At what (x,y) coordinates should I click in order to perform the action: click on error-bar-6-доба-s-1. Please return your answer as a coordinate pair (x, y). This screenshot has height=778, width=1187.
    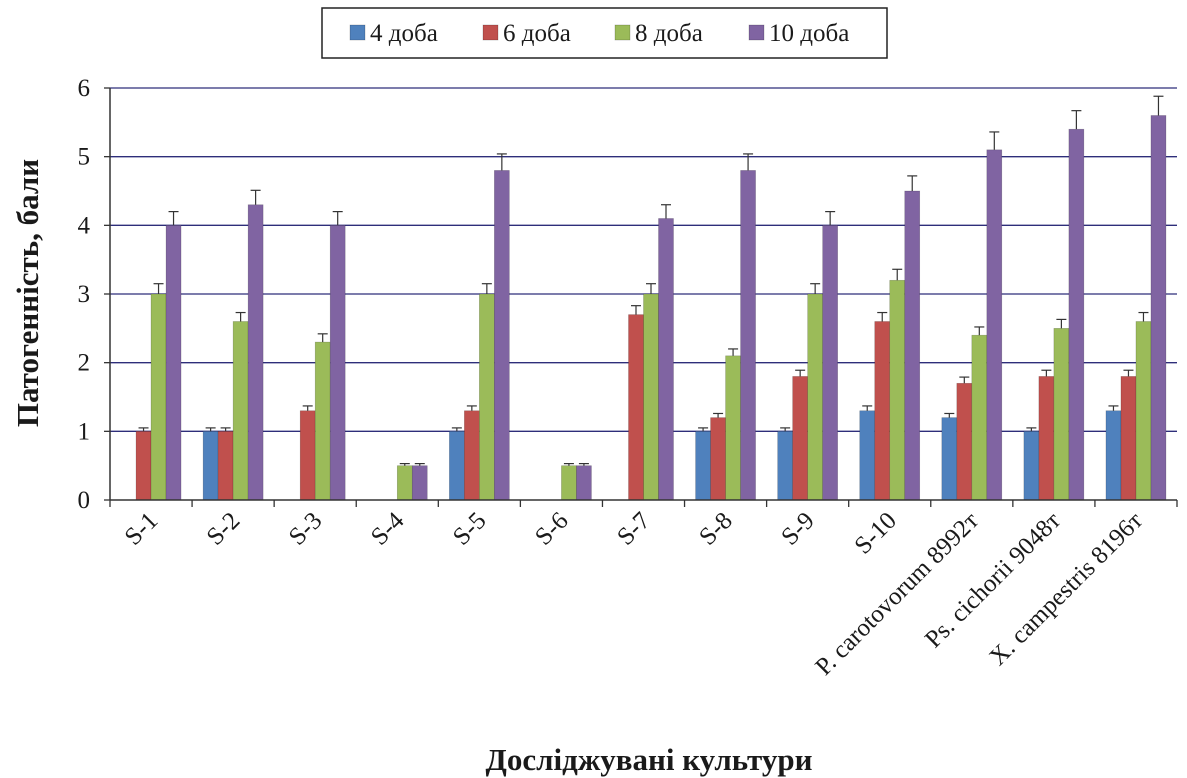
    Looking at the image, I should click on (143, 429).